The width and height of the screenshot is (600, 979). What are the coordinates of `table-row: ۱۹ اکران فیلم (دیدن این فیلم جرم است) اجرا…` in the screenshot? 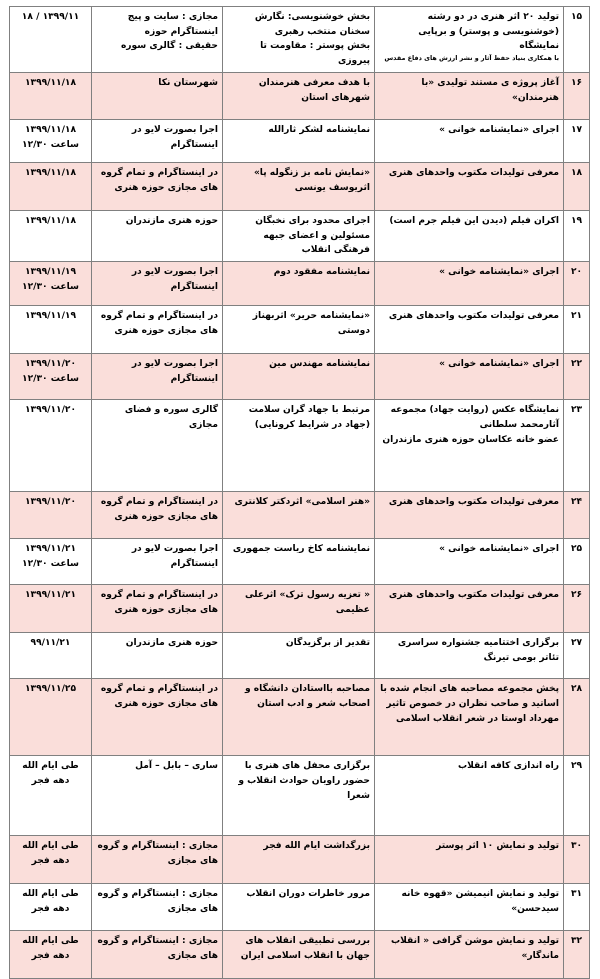 It's located at (299, 236).